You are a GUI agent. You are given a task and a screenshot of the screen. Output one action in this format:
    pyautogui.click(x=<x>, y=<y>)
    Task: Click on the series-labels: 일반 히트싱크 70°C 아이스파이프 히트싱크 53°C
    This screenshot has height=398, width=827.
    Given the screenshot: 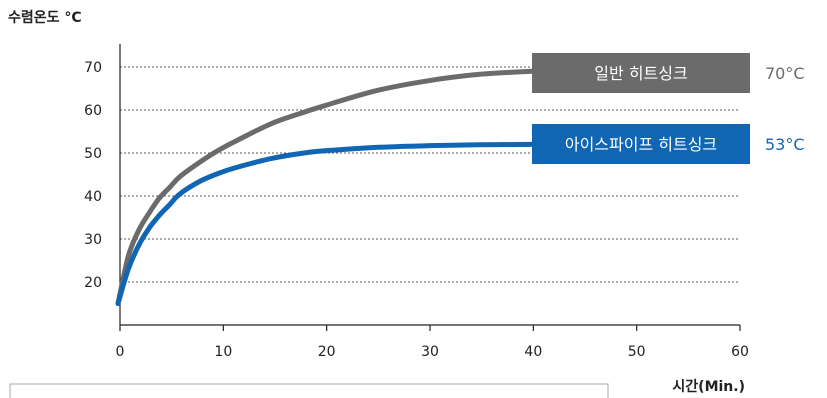 What is the action you would take?
    pyautogui.click(x=668, y=108)
    